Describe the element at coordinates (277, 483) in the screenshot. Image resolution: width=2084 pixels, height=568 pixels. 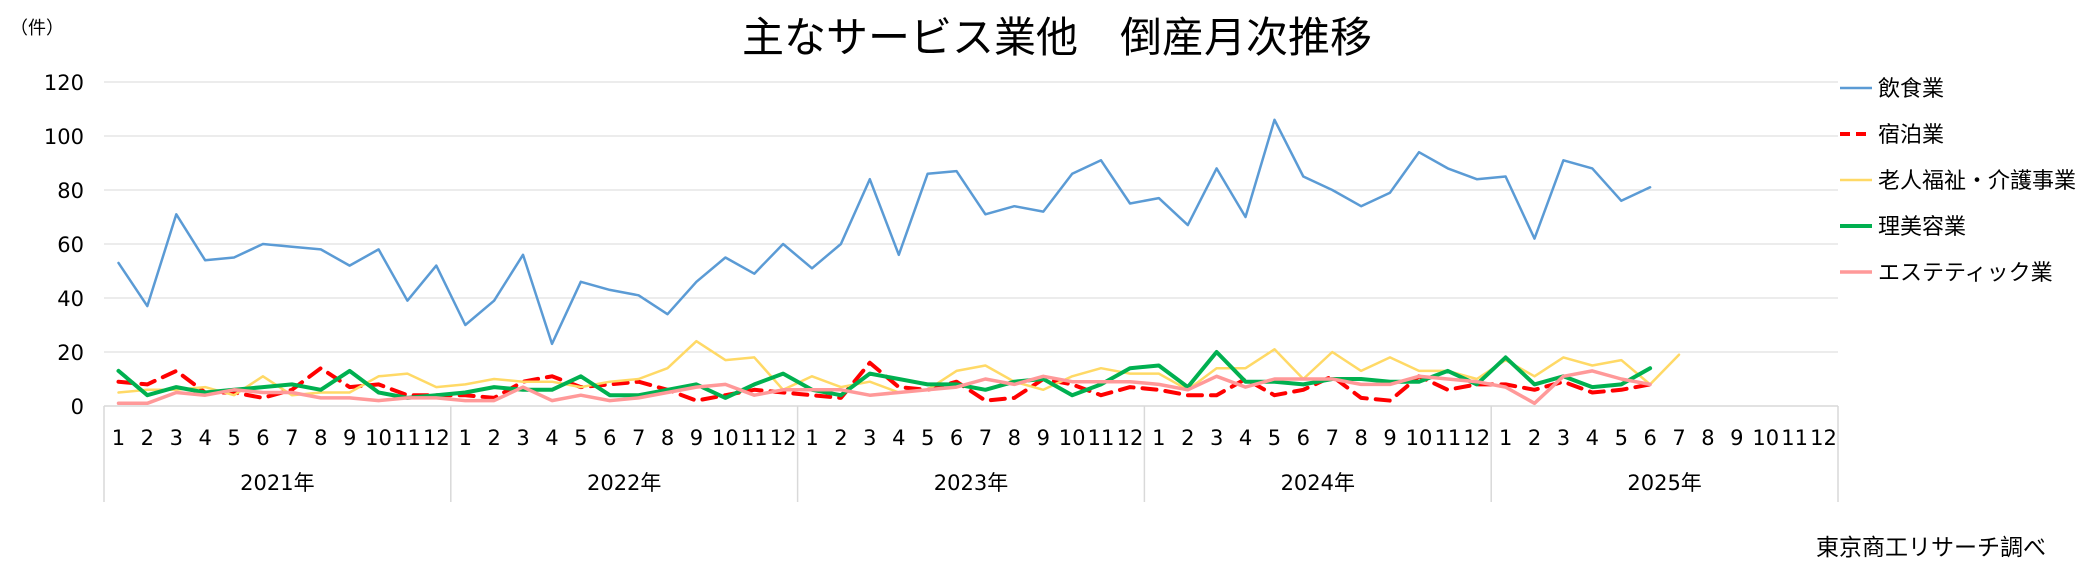
I see `year-label: 2021年` at that location.